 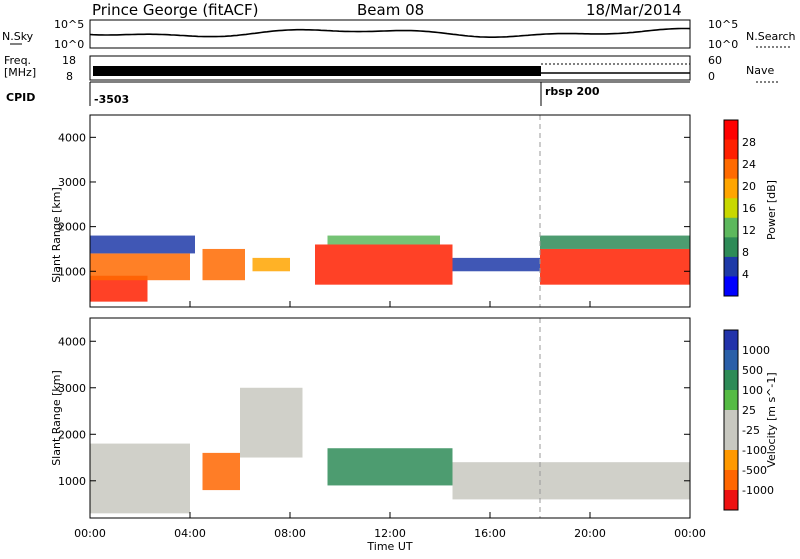 What do you see at coordinates (389, 546) in the screenshot?
I see `x-axis-title: Time UT` at bounding box center [389, 546].